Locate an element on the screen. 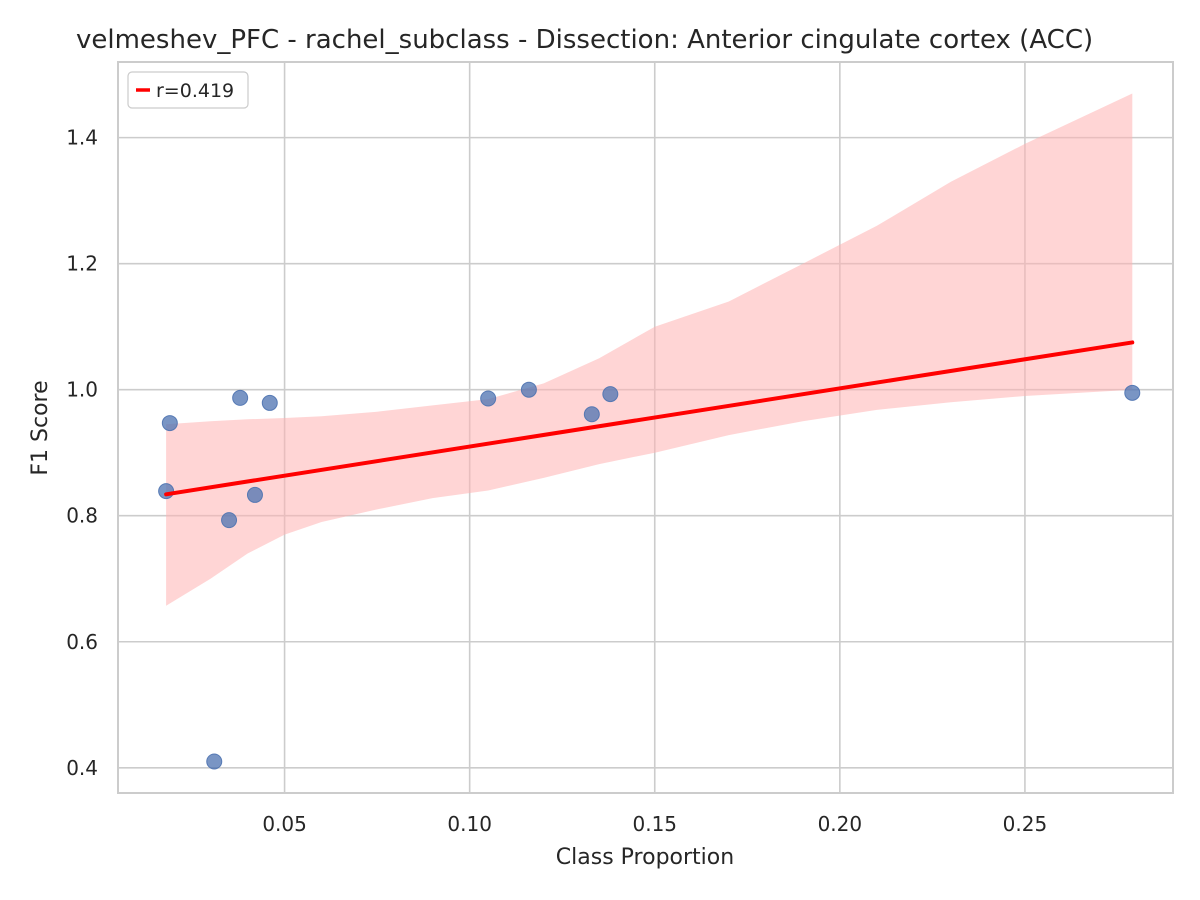  legend-label: r=0.419 is located at coordinates (195, 91).